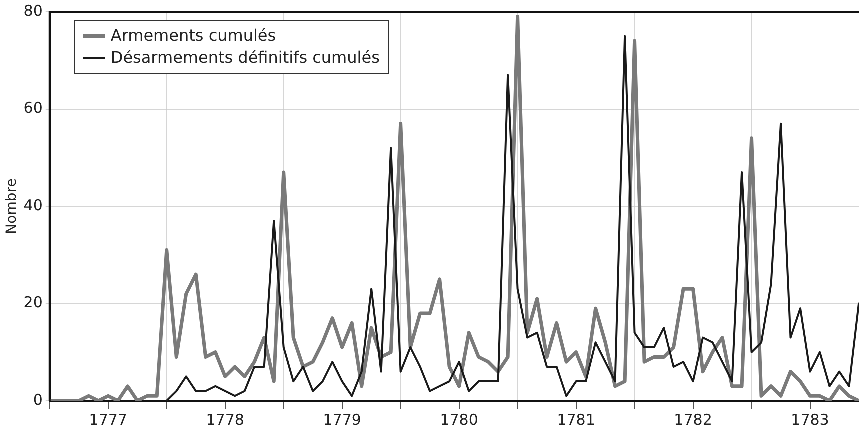  What do you see at coordinates (576, 419) in the screenshot?
I see `x-tick-label: 1781` at bounding box center [576, 419].